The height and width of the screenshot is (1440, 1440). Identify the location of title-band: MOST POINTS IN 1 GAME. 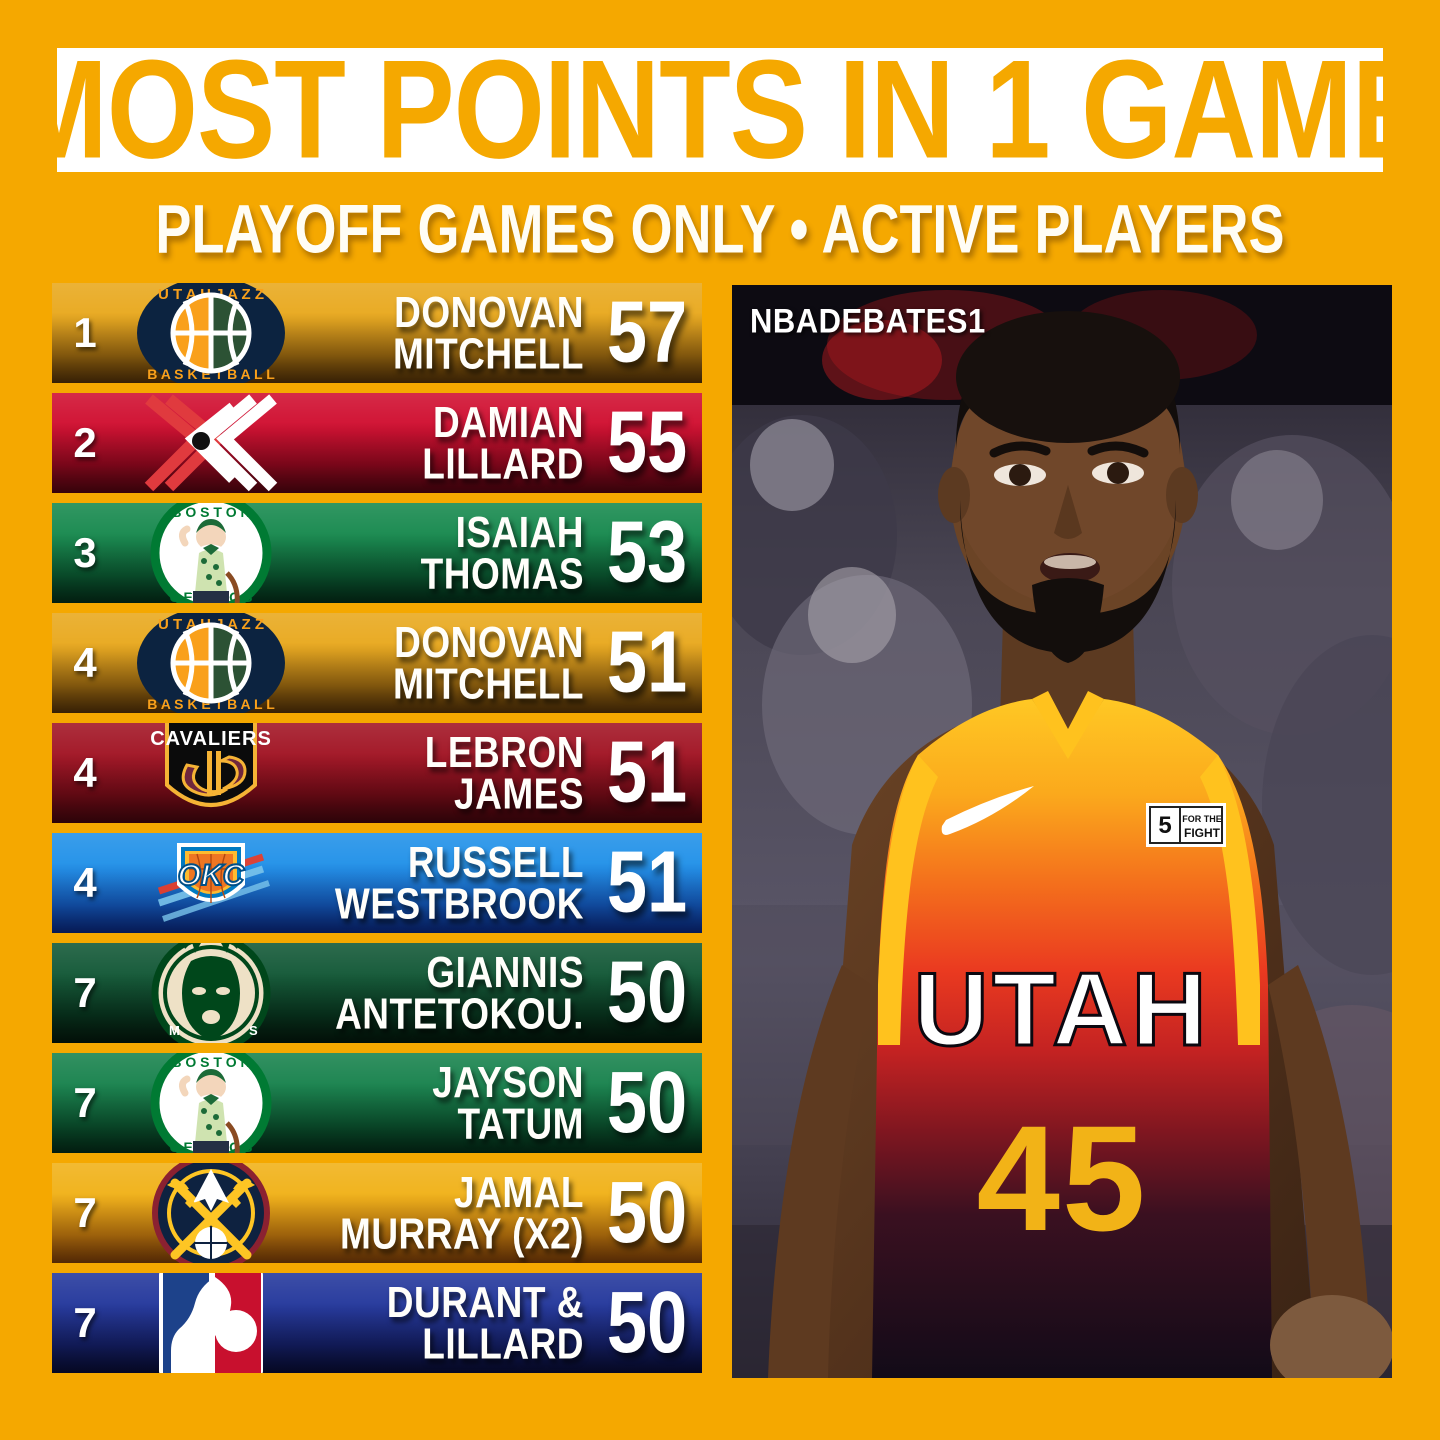
(721, 109).